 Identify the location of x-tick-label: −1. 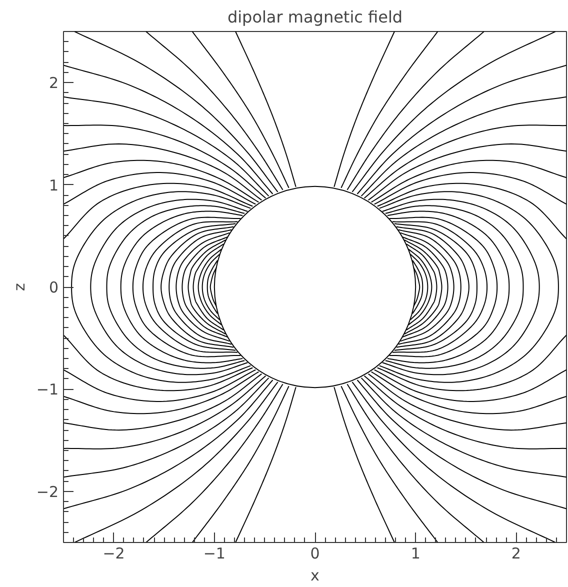
(214, 553).